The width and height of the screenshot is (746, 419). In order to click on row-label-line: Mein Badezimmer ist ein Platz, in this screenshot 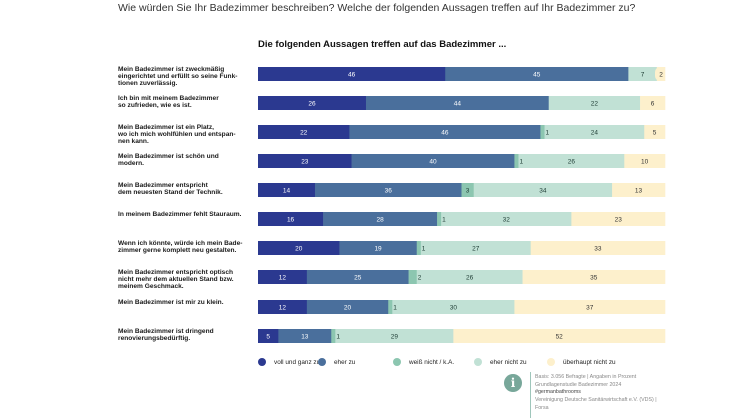, I will do `click(166, 127)`.